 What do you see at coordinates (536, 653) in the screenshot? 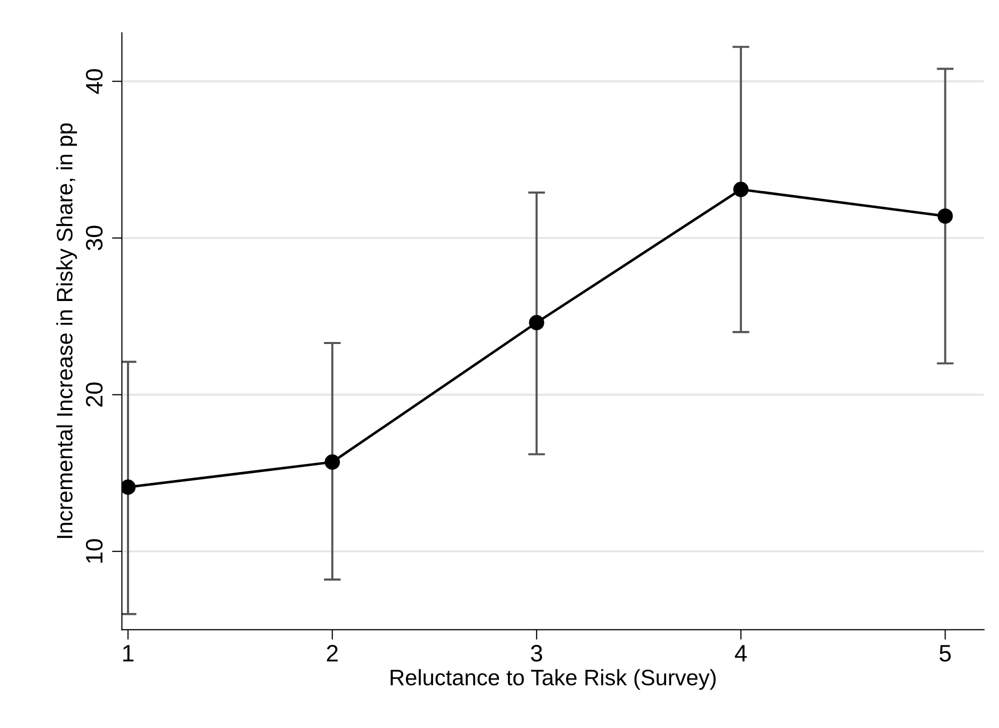
I see `x-tick-label: 3` at bounding box center [536, 653].